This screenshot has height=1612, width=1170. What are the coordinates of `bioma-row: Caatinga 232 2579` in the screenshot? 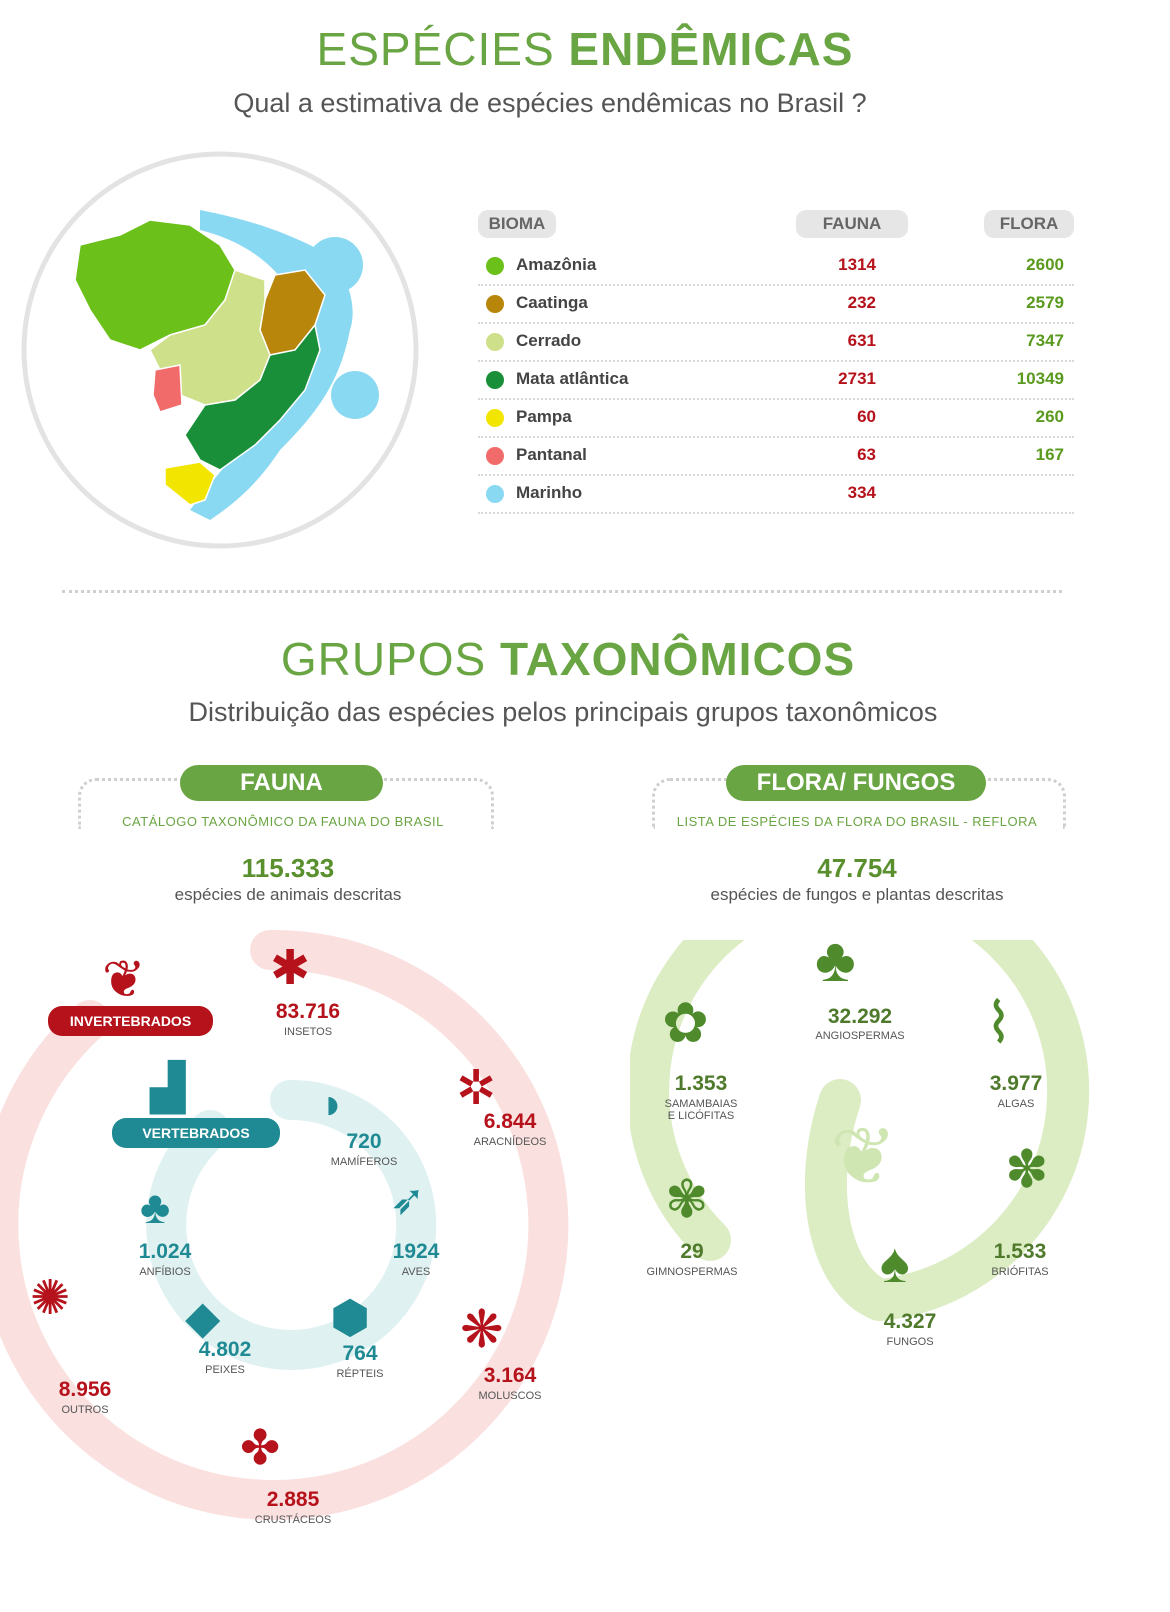 It's located at (776, 305).